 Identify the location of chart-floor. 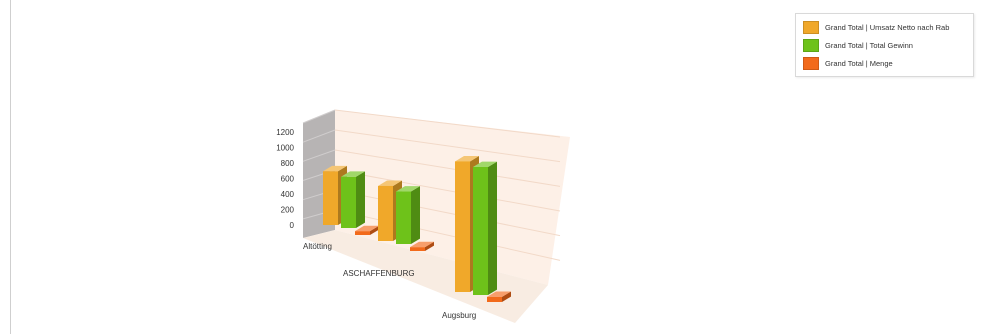
(425, 276).